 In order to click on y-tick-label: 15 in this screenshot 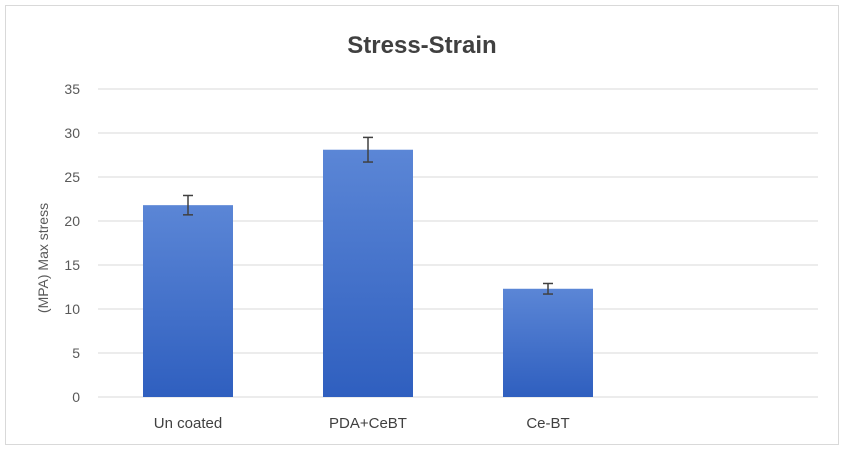, I will do `click(72, 265)`.